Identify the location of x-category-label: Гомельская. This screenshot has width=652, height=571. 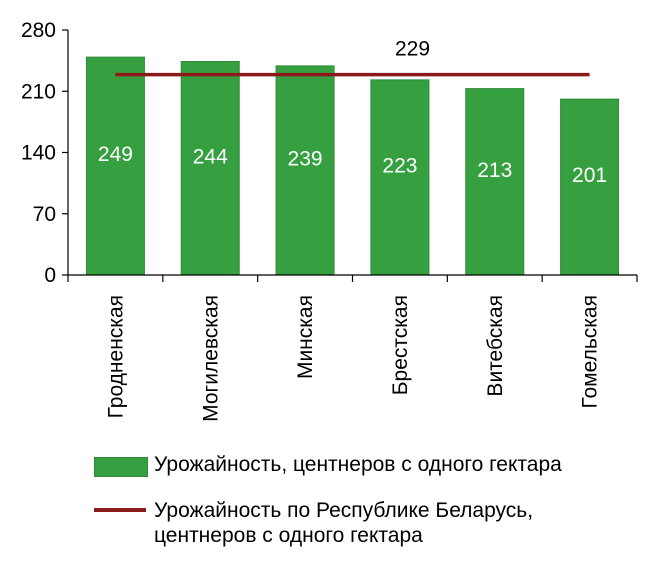
(590, 351).